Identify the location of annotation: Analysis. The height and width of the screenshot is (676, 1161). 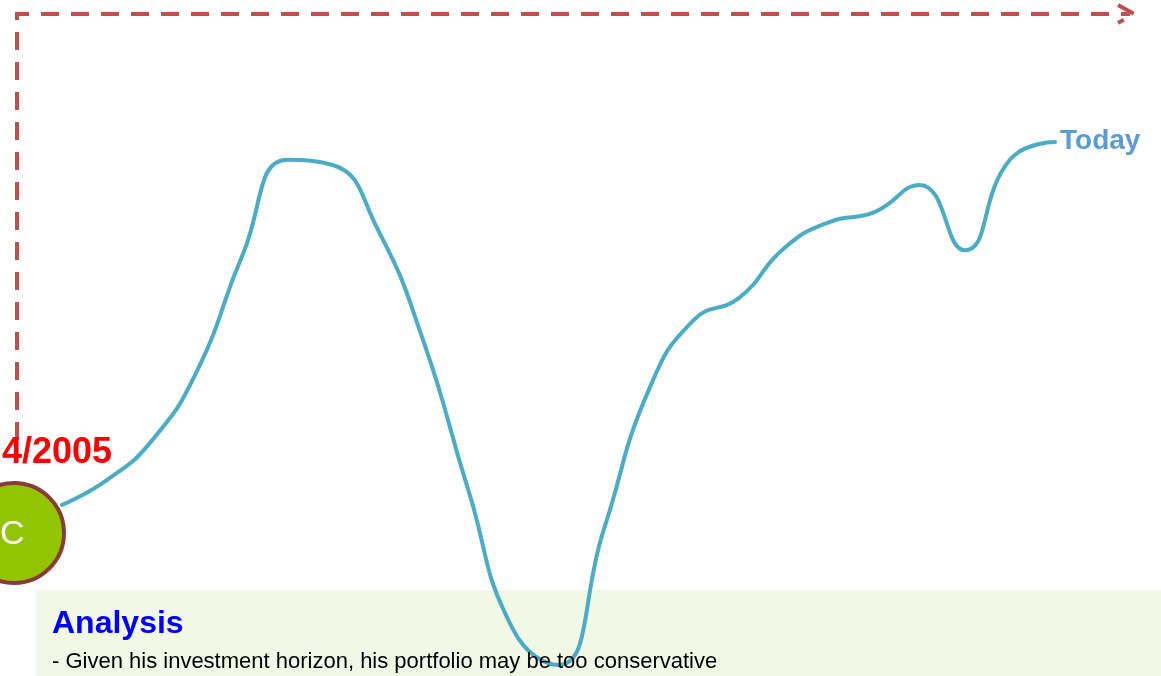
(118, 622).